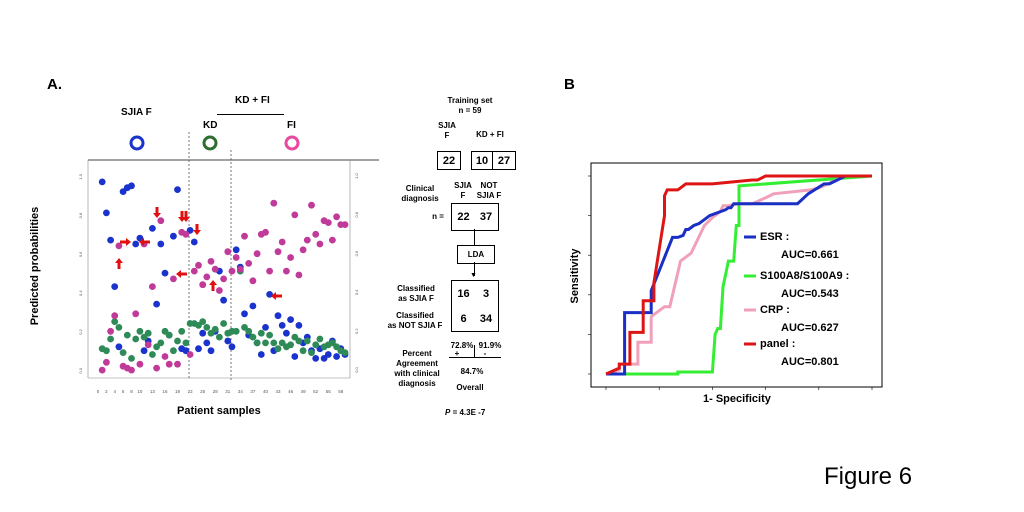 This screenshot has width=1024, height=512. What do you see at coordinates (490, 345) in the screenshot?
I see `pct-specificity: 91.9%` at bounding box center [490, 345].